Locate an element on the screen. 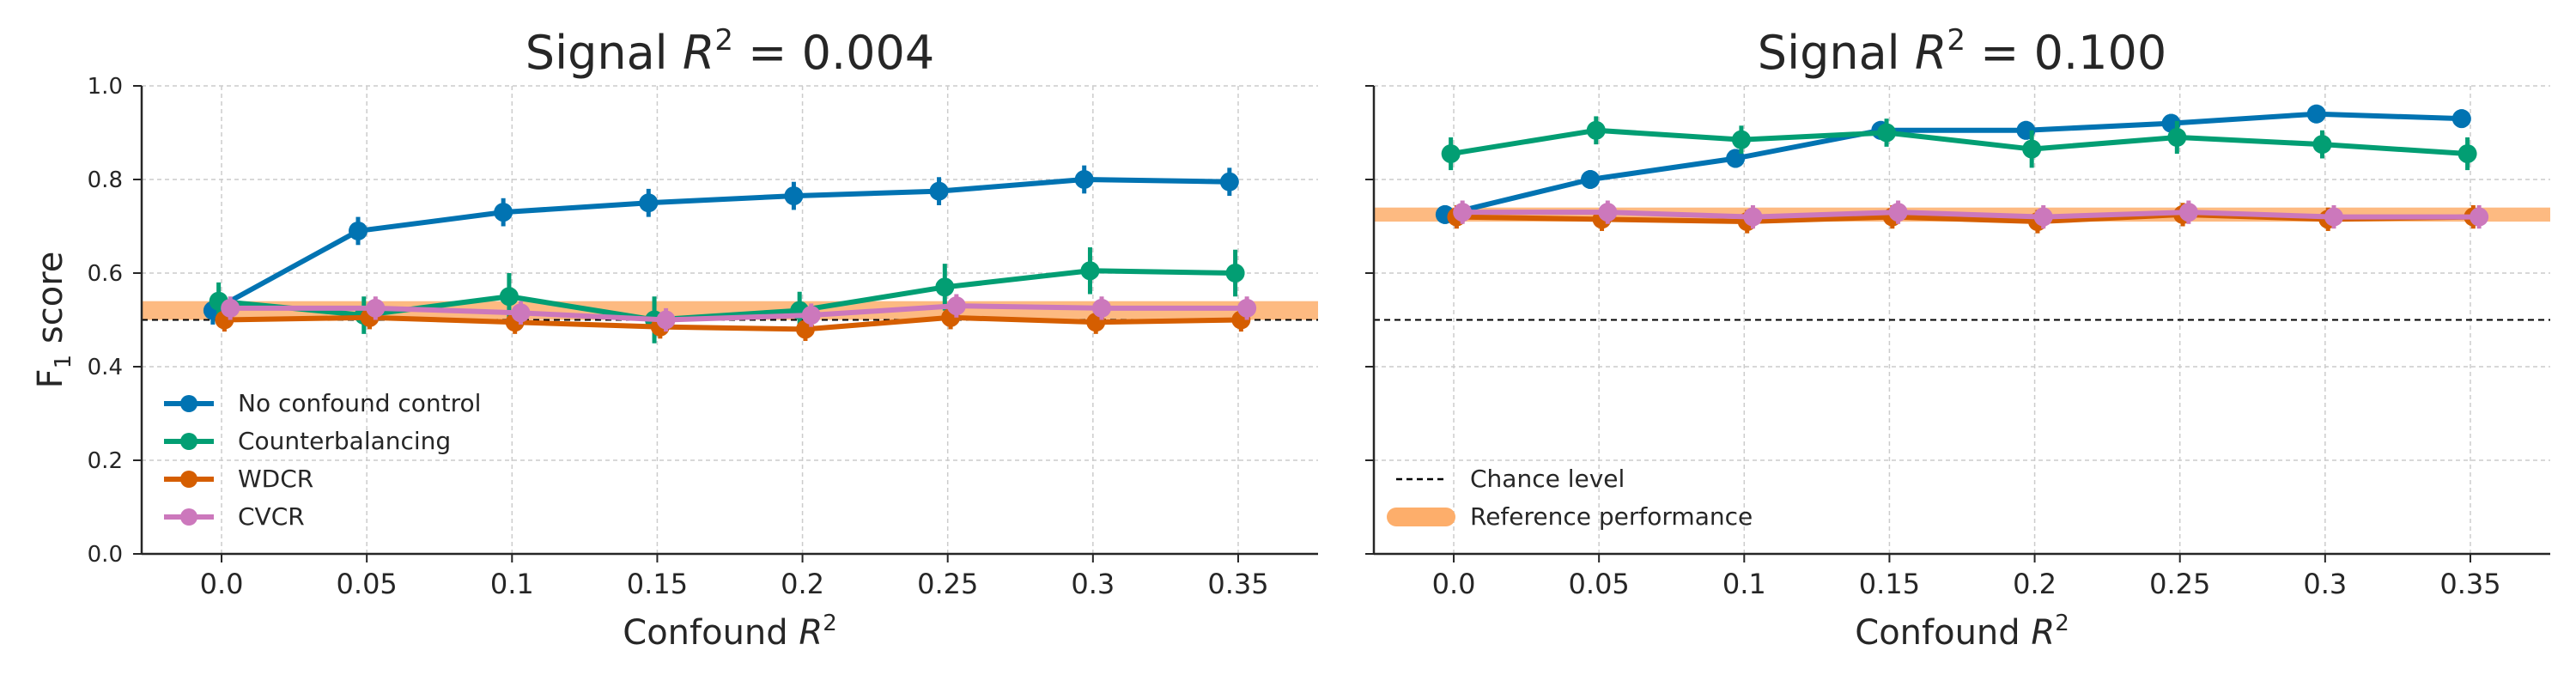  legend: Chance level Reference performance is located at coordinates (1570, 498).